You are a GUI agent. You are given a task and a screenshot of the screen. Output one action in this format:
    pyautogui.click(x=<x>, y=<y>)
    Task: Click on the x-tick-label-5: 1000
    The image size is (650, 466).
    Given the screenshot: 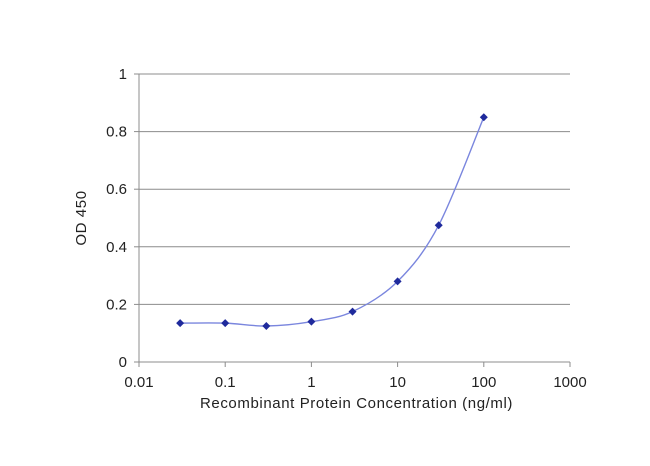 What is the action you would take?
    pyautogui.click(x=569, y=382)
    